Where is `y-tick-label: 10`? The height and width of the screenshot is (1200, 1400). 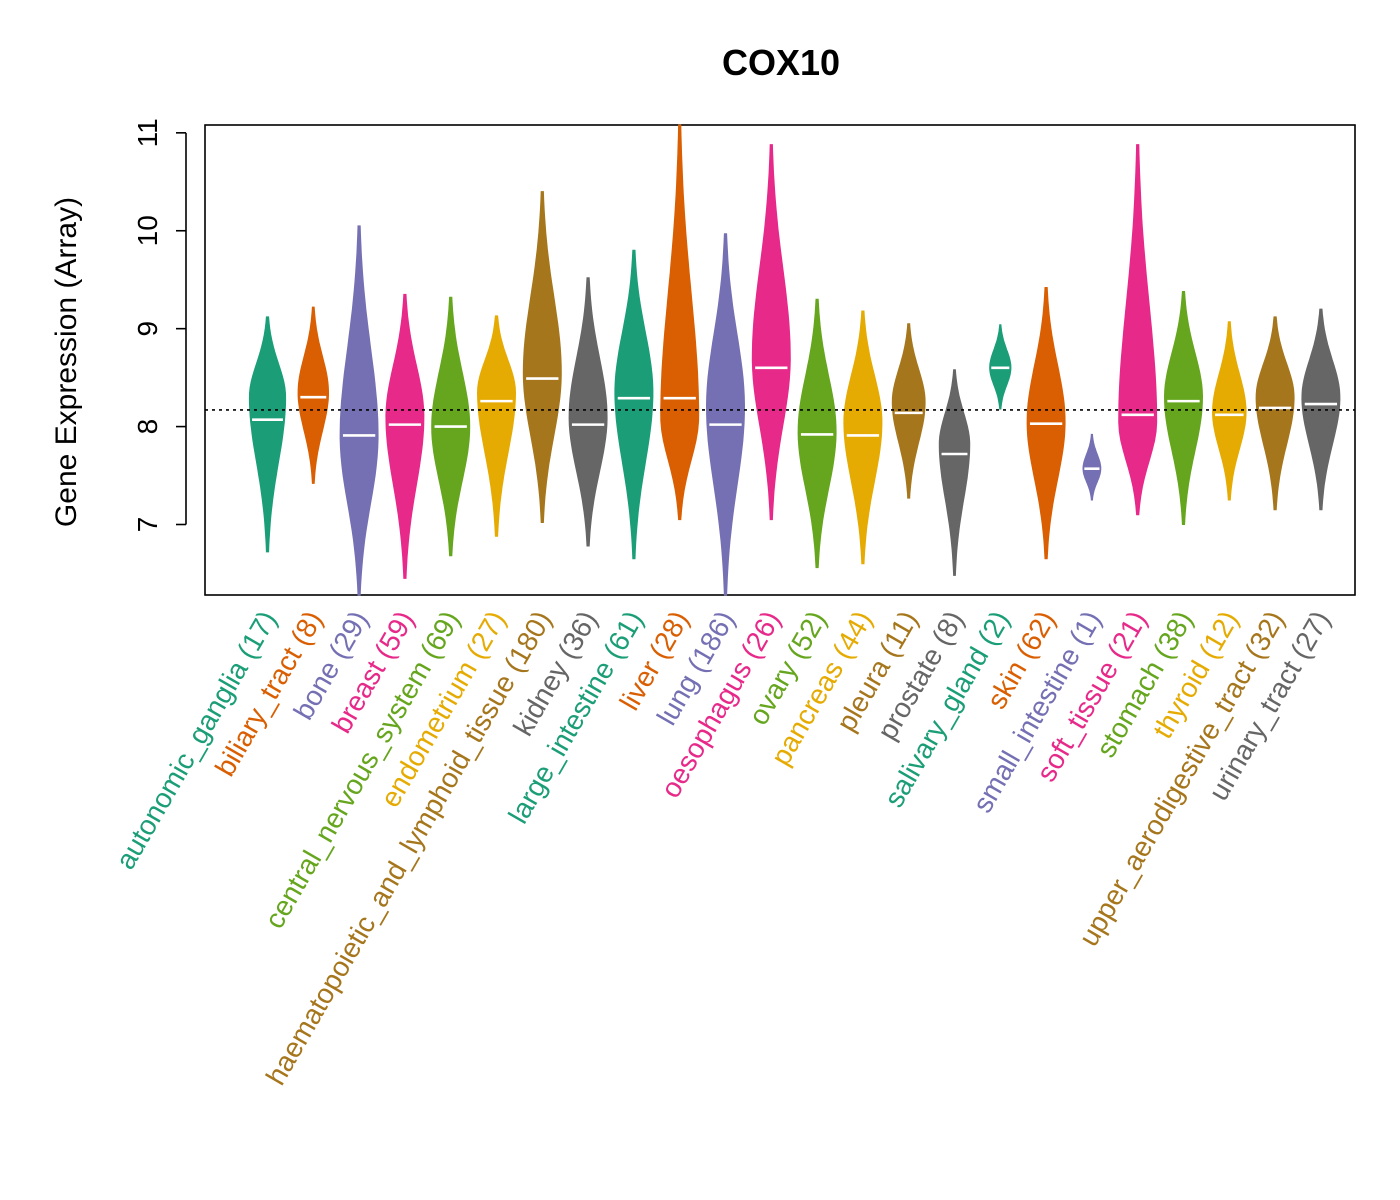
y-tick-label: 10 is located at coordinates (147, 230).